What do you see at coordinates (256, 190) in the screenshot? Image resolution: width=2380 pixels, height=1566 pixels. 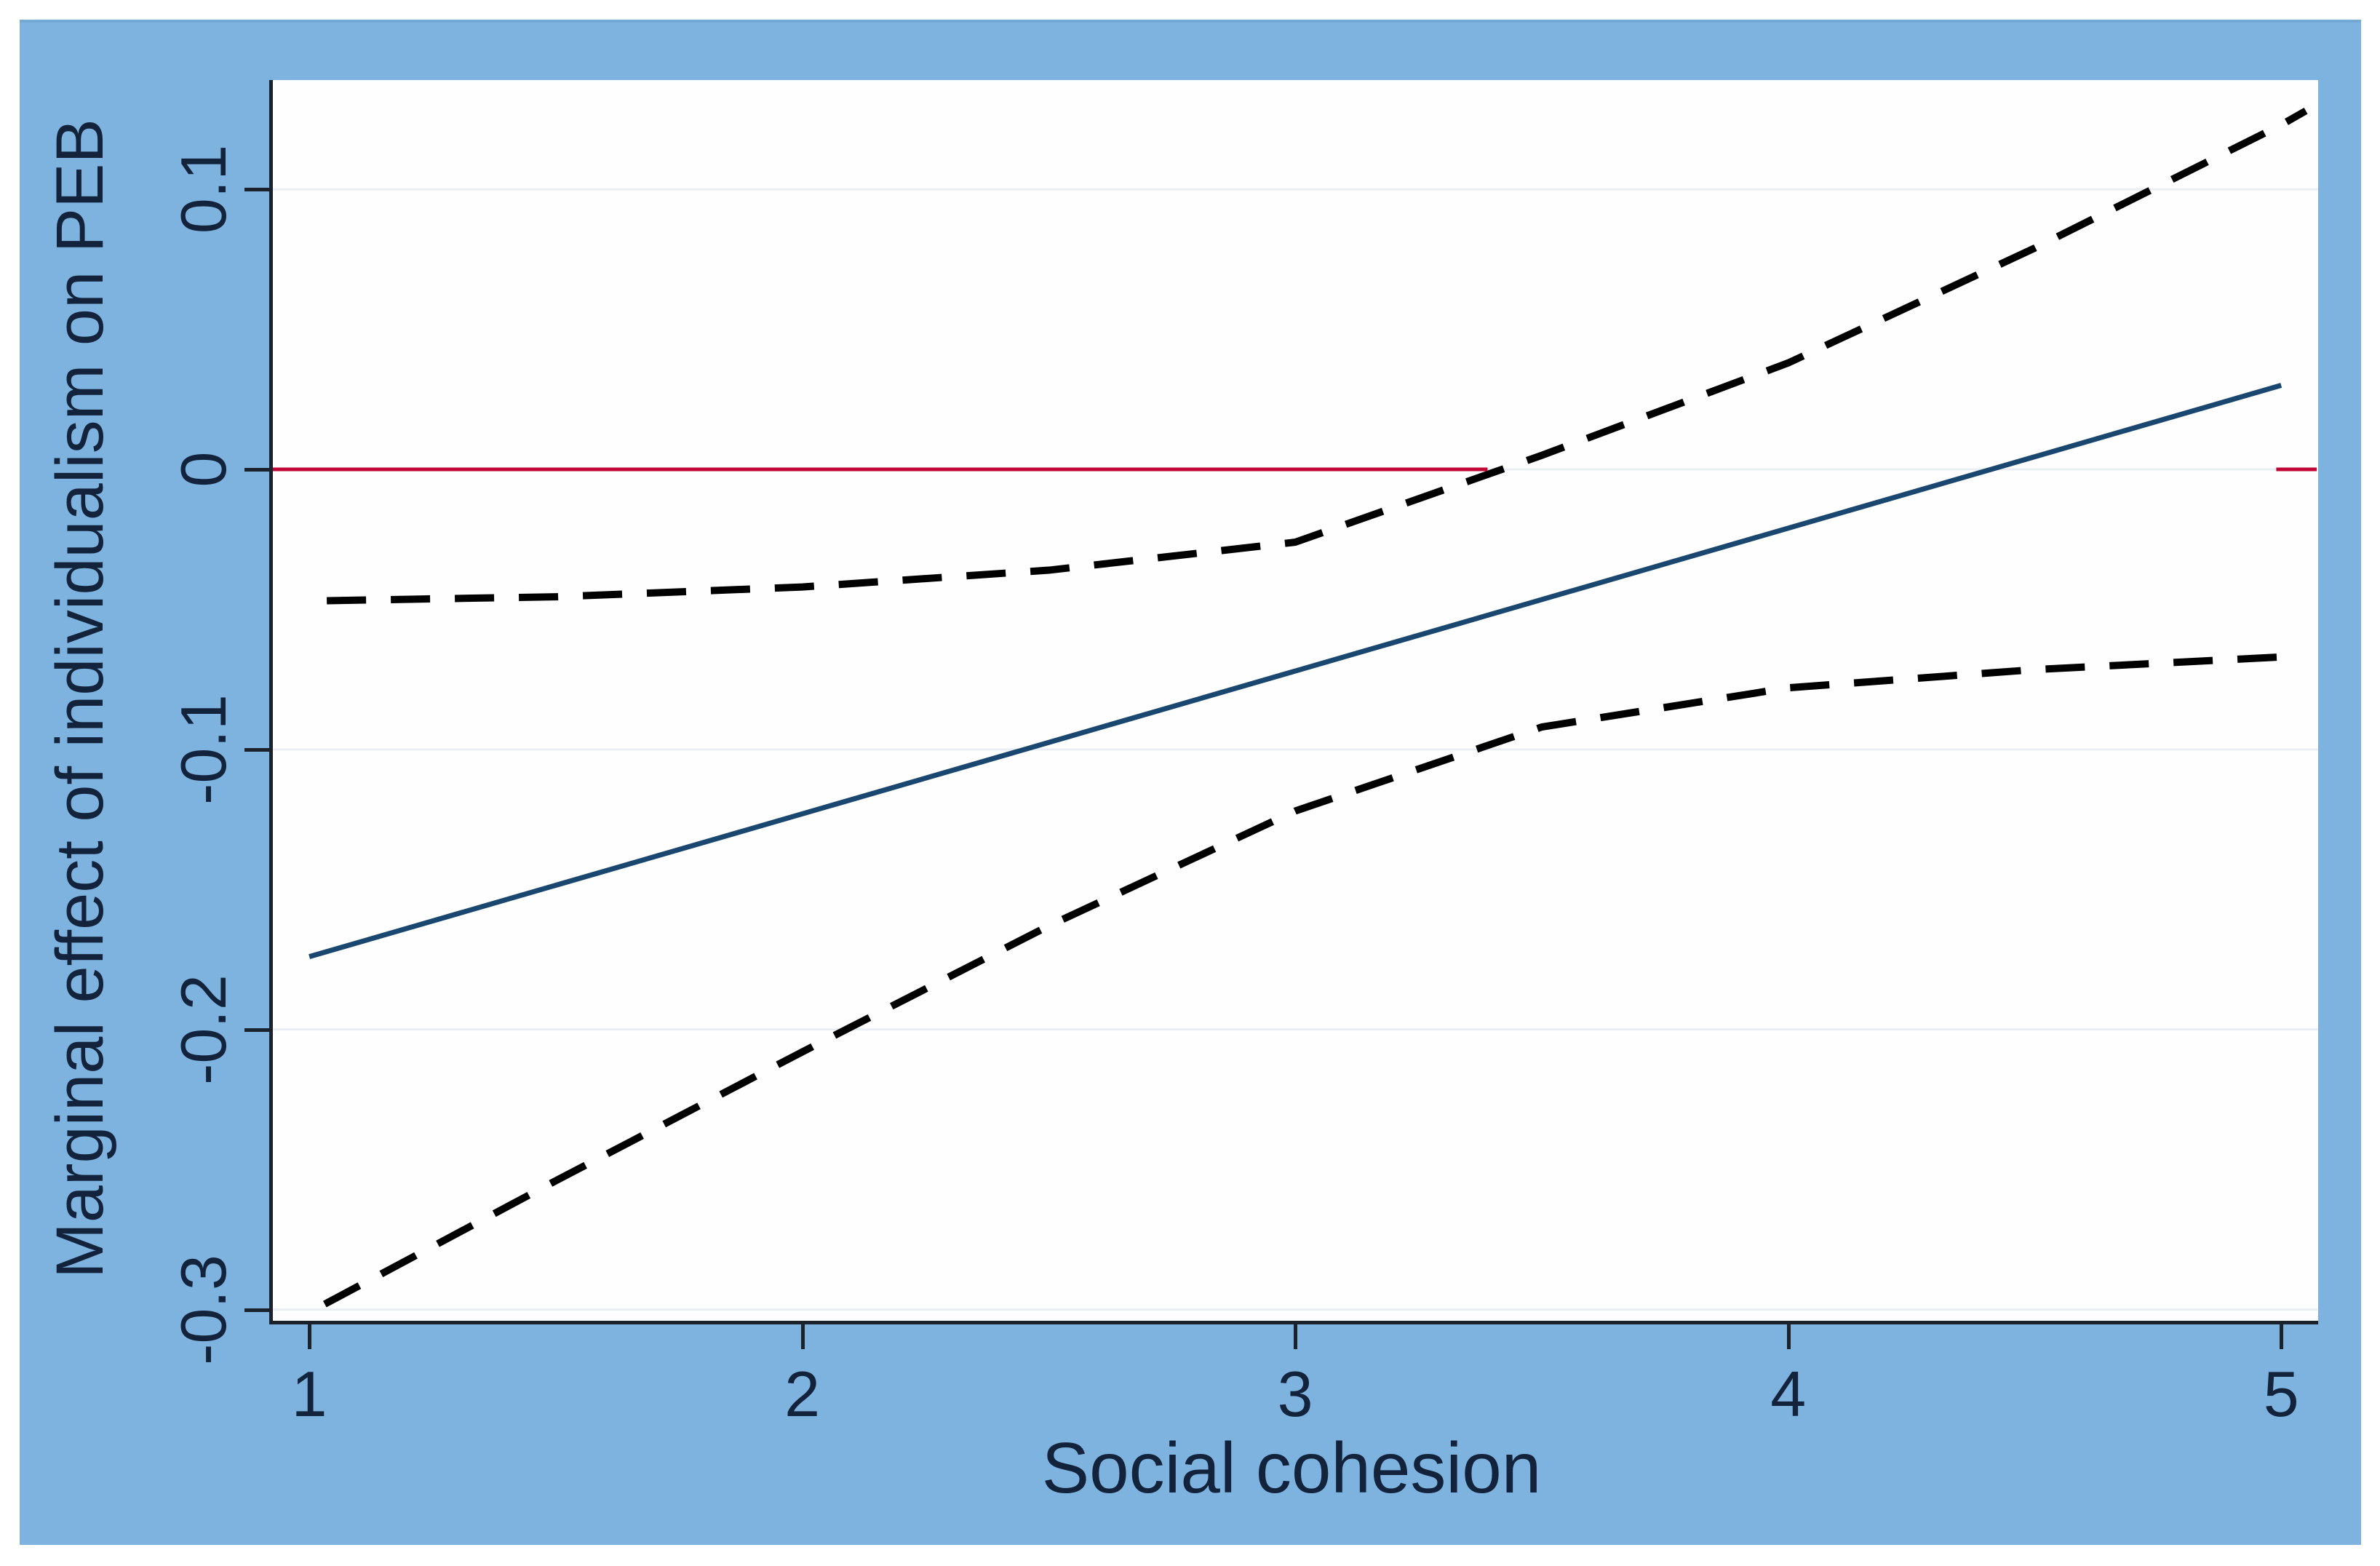 I see `y-tick-mark-0.1` at bounding box center [256, 190].